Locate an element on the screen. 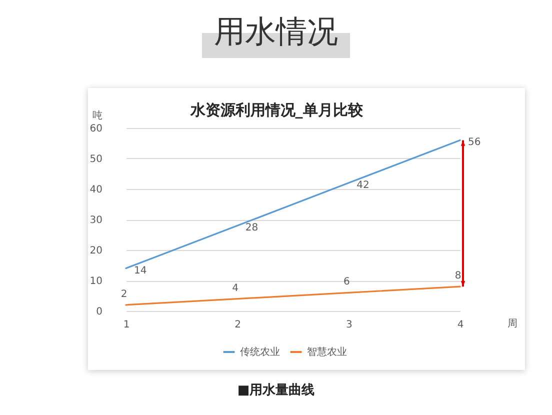  y-tick-label: 40 is located at coordinates (96, 190).